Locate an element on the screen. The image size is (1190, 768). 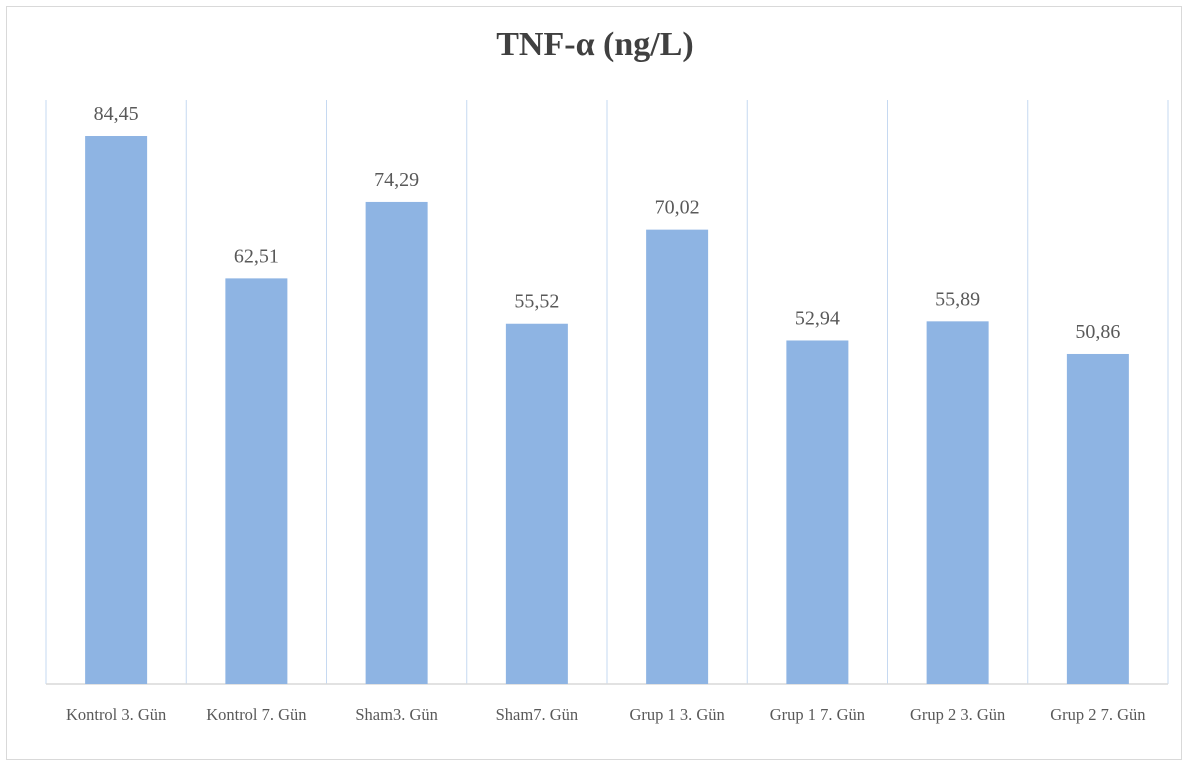
x-tick-label: Grup 2 3. Gün is located at coordinates (957, 714).